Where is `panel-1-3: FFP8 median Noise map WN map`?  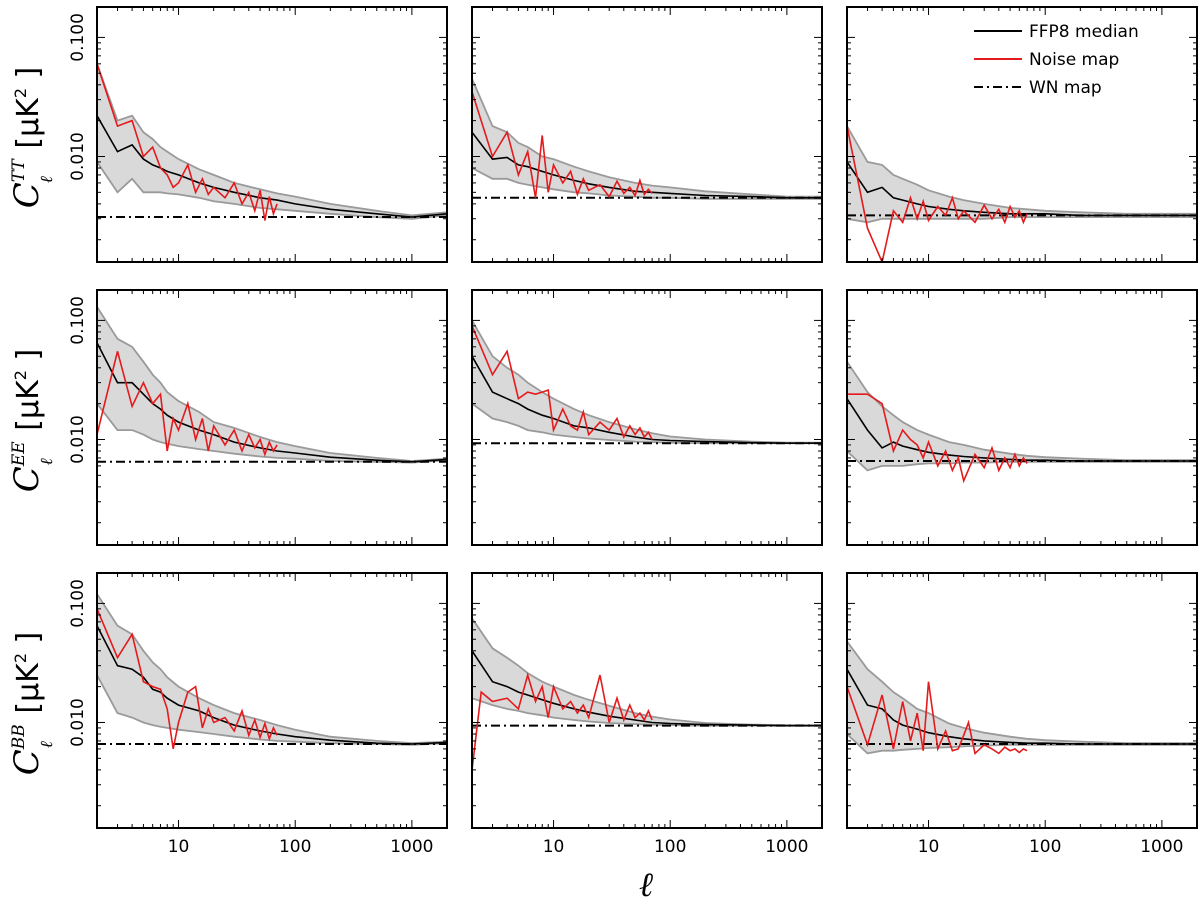 panel-1-3: FFP8 median Noise map WN map is located at coordinates (1022, 134).